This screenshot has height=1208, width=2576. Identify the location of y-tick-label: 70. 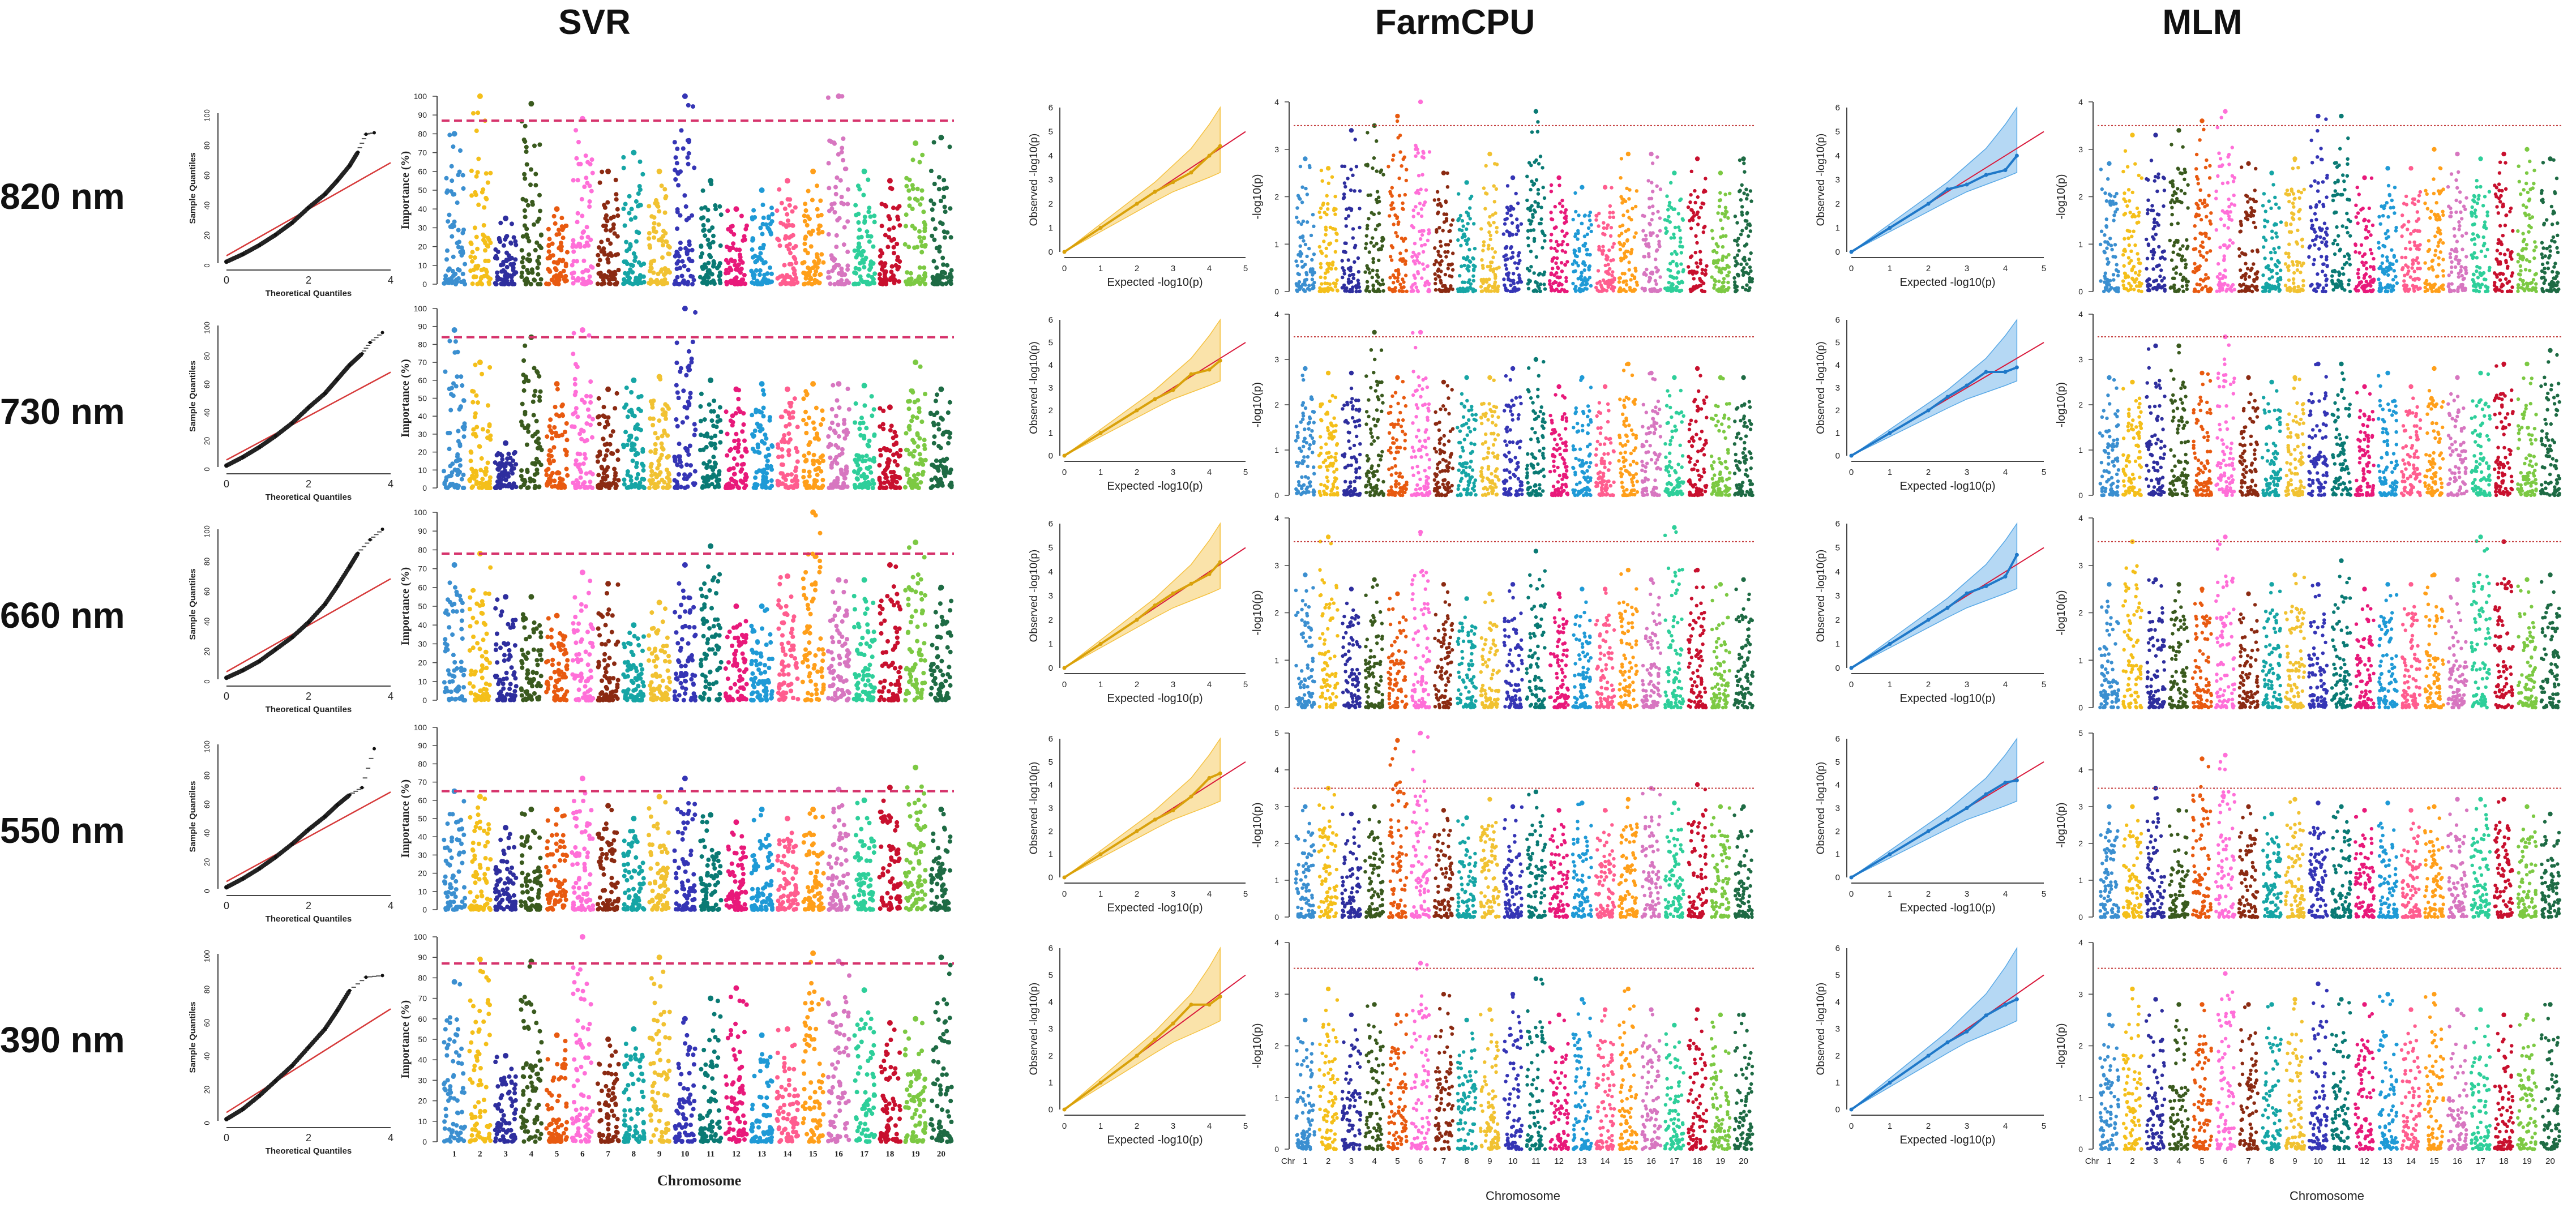
(422, 152).